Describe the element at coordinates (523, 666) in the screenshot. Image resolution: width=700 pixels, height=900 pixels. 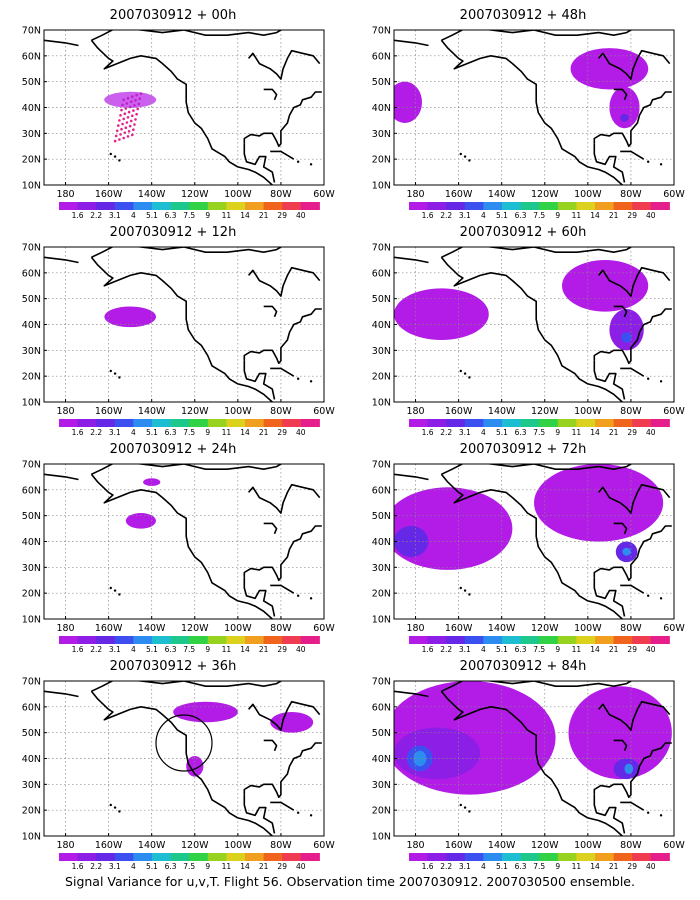
I see `panel-title: 2007030912 + 84h` at that location.